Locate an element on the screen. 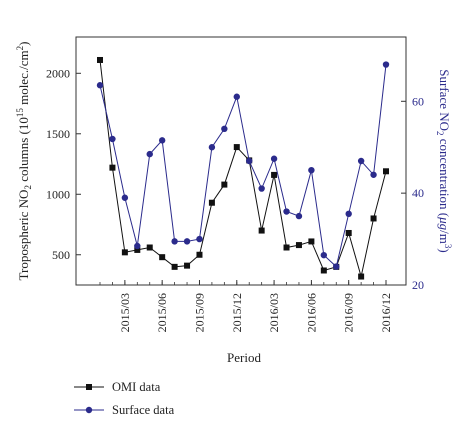 The height and width of the screenshot is (432, 474). x-tick-label: 2015/06 is located at coordinates (162, 312).